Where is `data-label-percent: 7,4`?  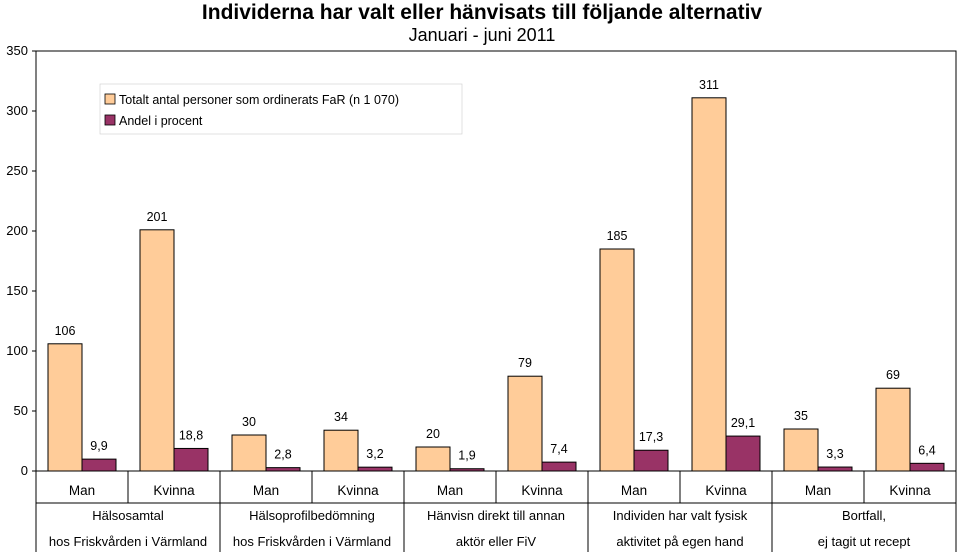
data-label-percent: 7,4 is located at coordinates (558, 449).